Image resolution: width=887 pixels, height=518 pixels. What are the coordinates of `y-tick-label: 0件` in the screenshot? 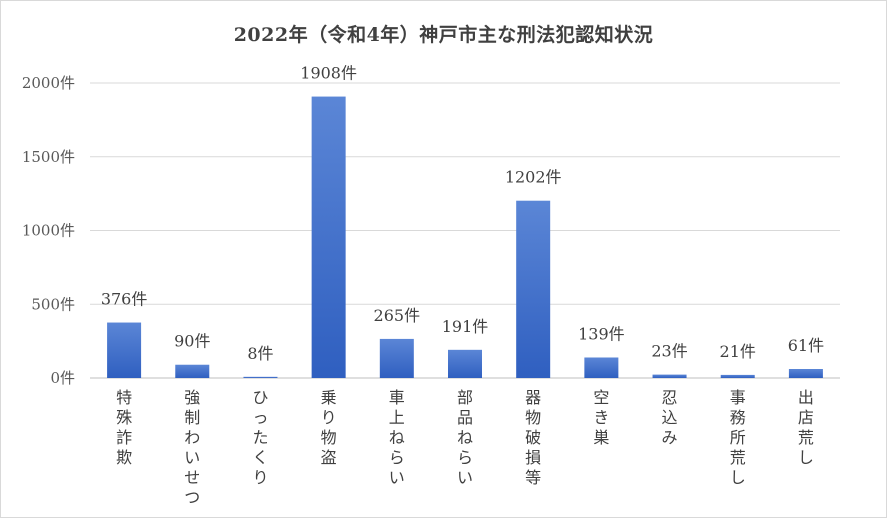 It's located at (62, 378).